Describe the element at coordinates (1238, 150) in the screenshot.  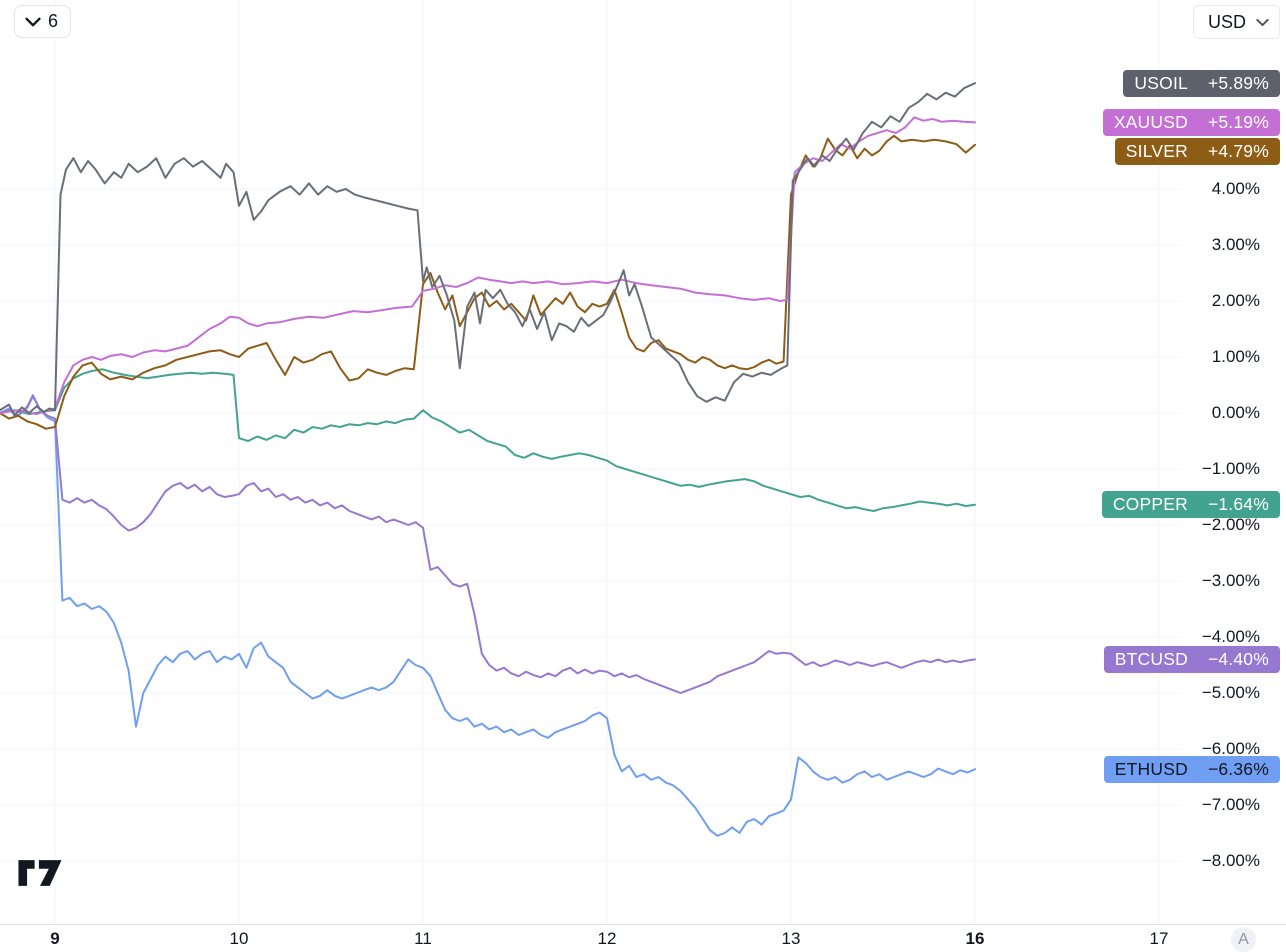
I see `change-percent-label: +4.79%` at that location.